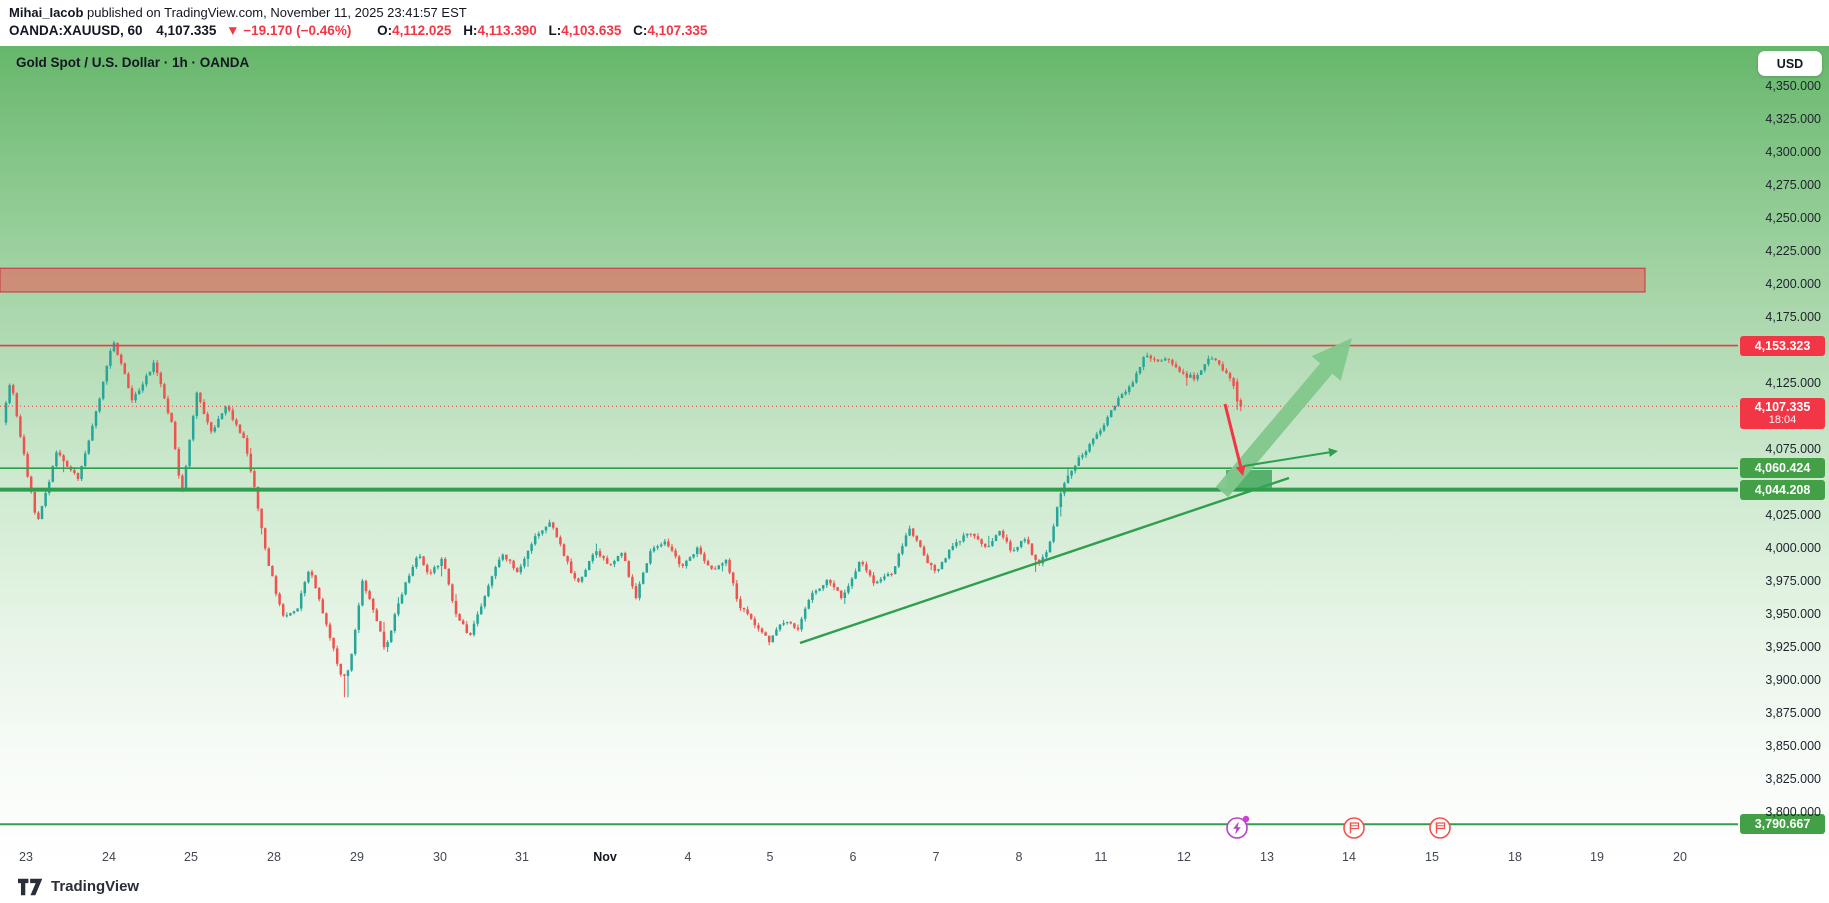  Describe the element at coordinates (1782, 420) in the screenshot. I see `bar-countdown-text: 18:04` at that location.